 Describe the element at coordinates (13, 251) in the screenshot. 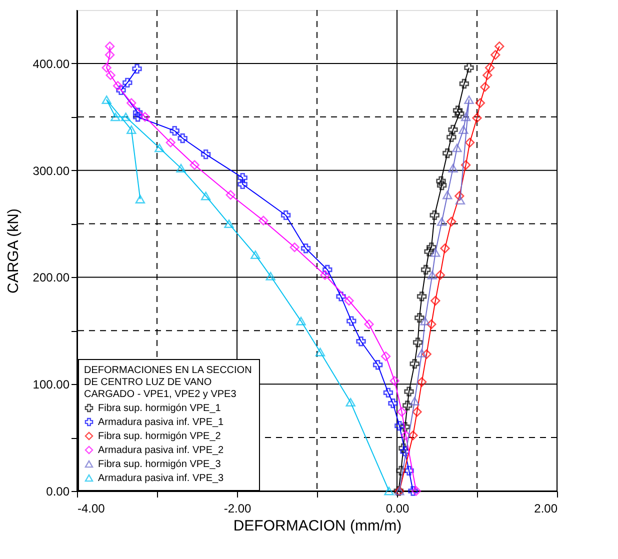

I see `y-axis-title: CARGA (kN)` at that location.